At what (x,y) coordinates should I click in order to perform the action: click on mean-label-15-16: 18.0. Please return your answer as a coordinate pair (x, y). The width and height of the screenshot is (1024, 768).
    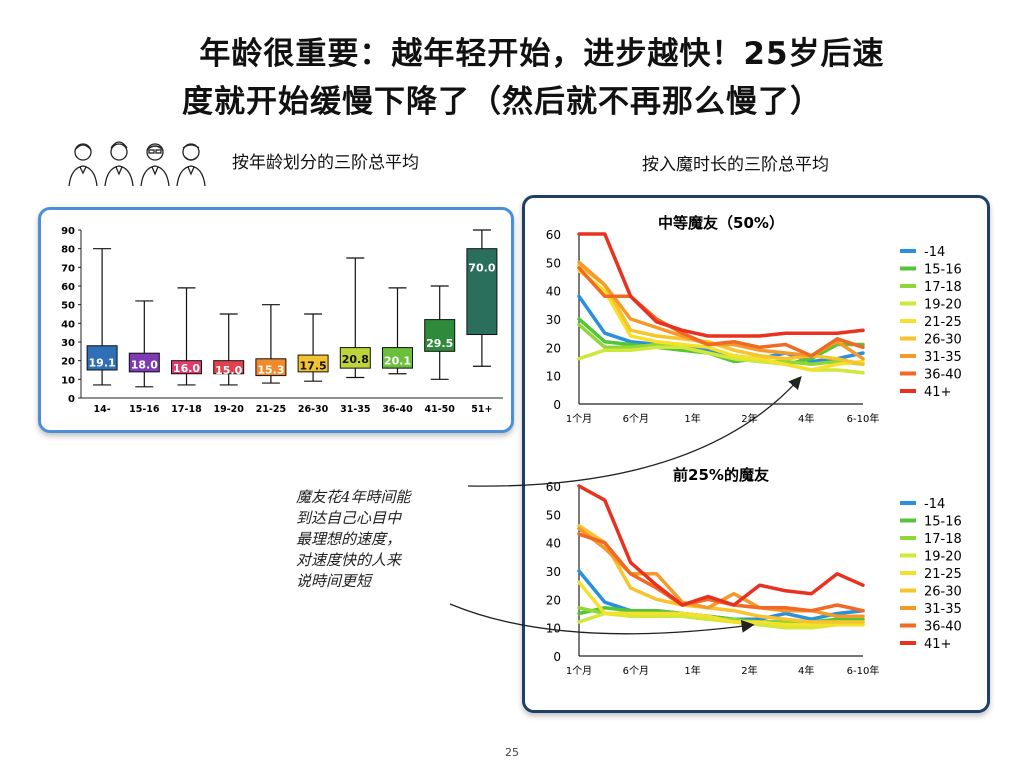
    Looking at the image, I should click on (144, 364).